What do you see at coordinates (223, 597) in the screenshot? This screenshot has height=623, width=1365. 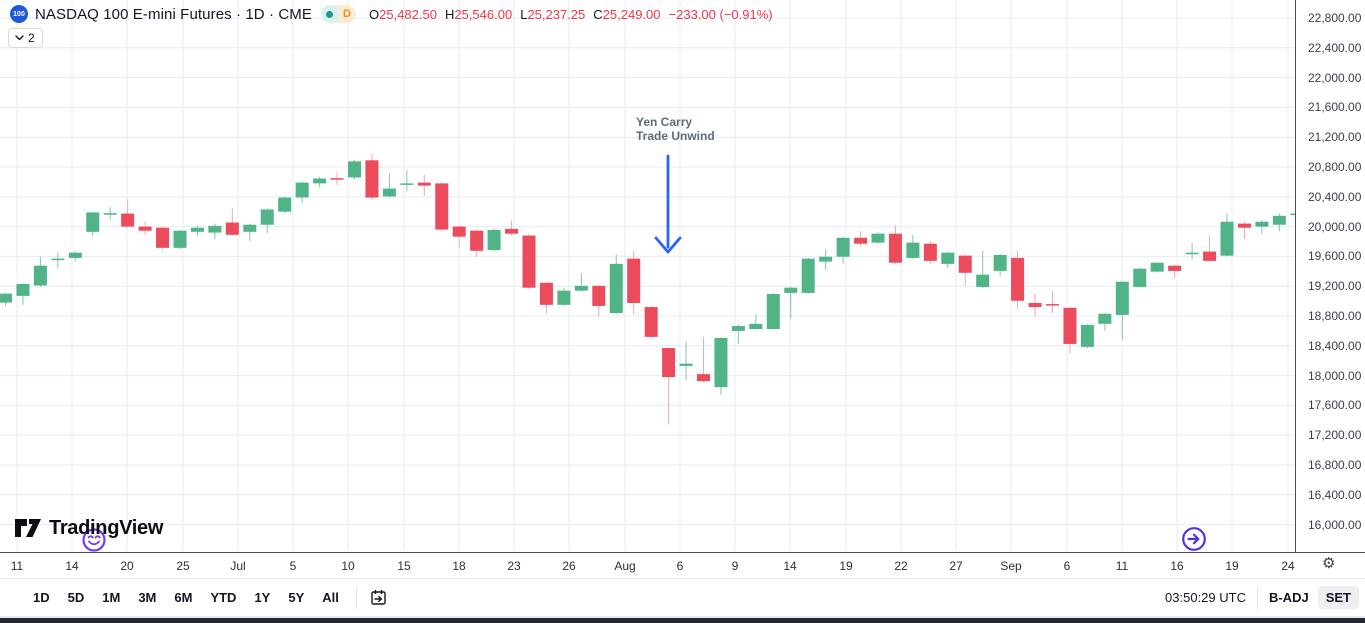 I see `range-button-ytd: YTD` at bounding box center [223, 597].